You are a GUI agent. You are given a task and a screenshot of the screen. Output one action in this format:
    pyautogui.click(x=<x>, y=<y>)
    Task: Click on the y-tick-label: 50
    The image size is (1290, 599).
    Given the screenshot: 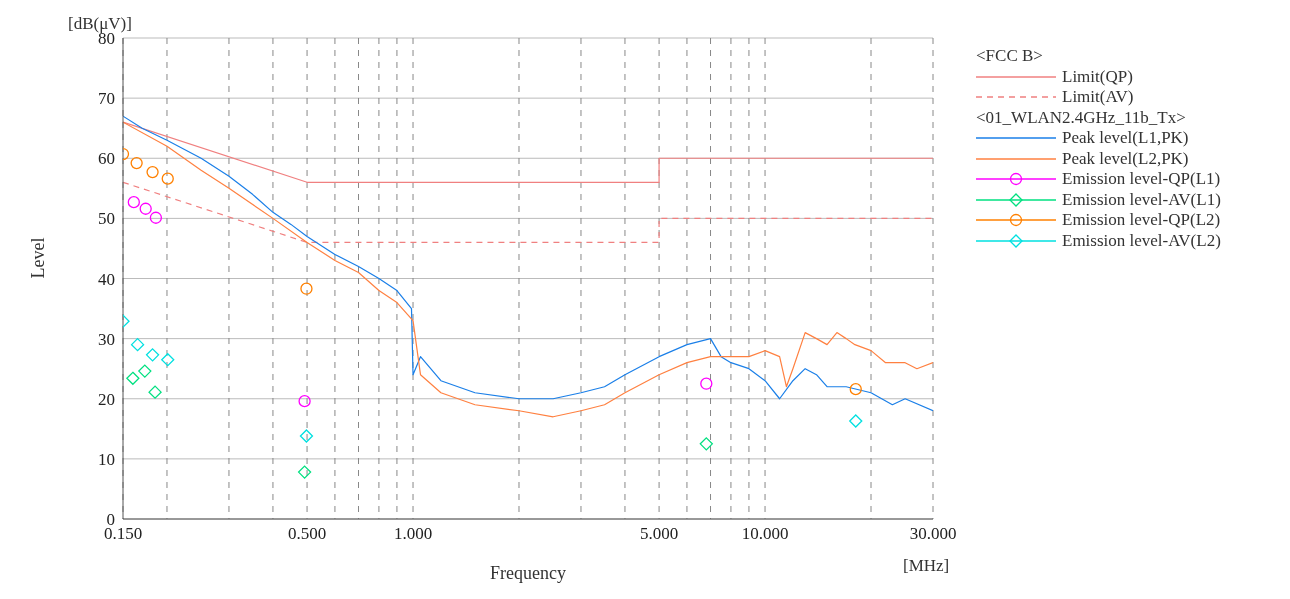 What is the action you would take?
    pyautogui.click(x=106, y=219)
    